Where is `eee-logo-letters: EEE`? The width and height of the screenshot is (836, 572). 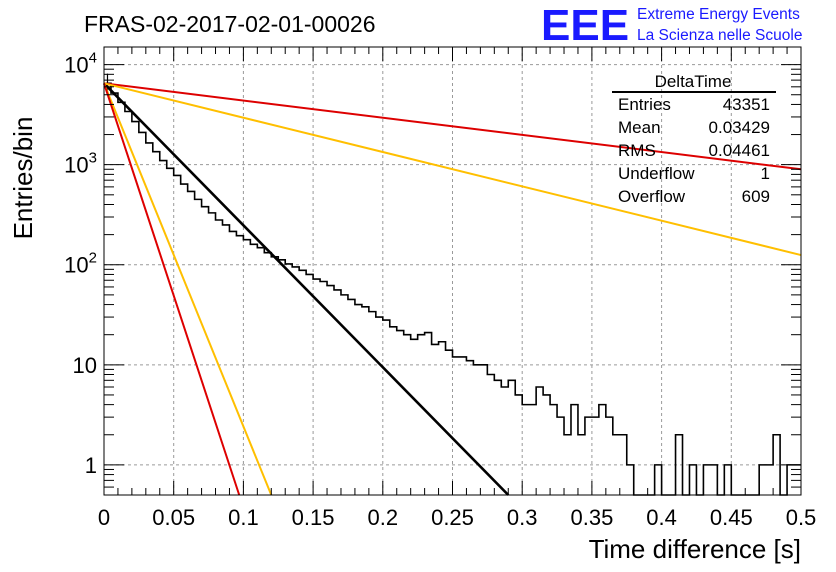 eee-logo-letters: EEE is located at coordinates (585, 25).